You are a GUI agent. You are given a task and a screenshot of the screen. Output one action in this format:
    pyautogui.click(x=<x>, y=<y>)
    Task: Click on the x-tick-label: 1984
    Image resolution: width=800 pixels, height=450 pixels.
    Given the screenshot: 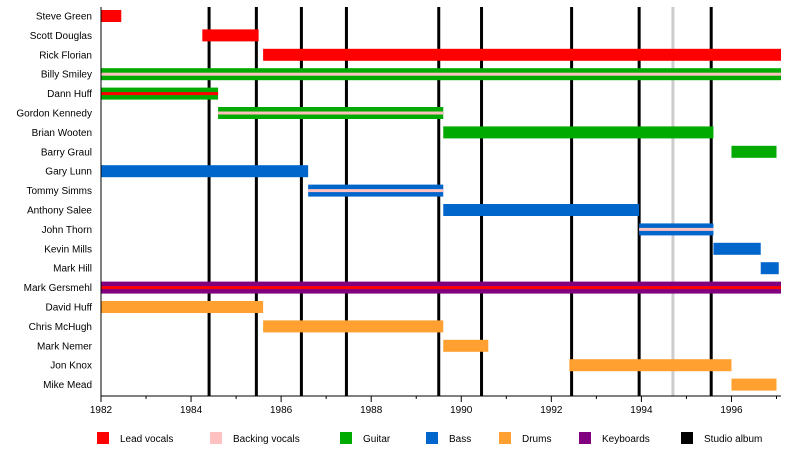 What is the action you would take?
    pyautogui.click(x=191, y=410)
    